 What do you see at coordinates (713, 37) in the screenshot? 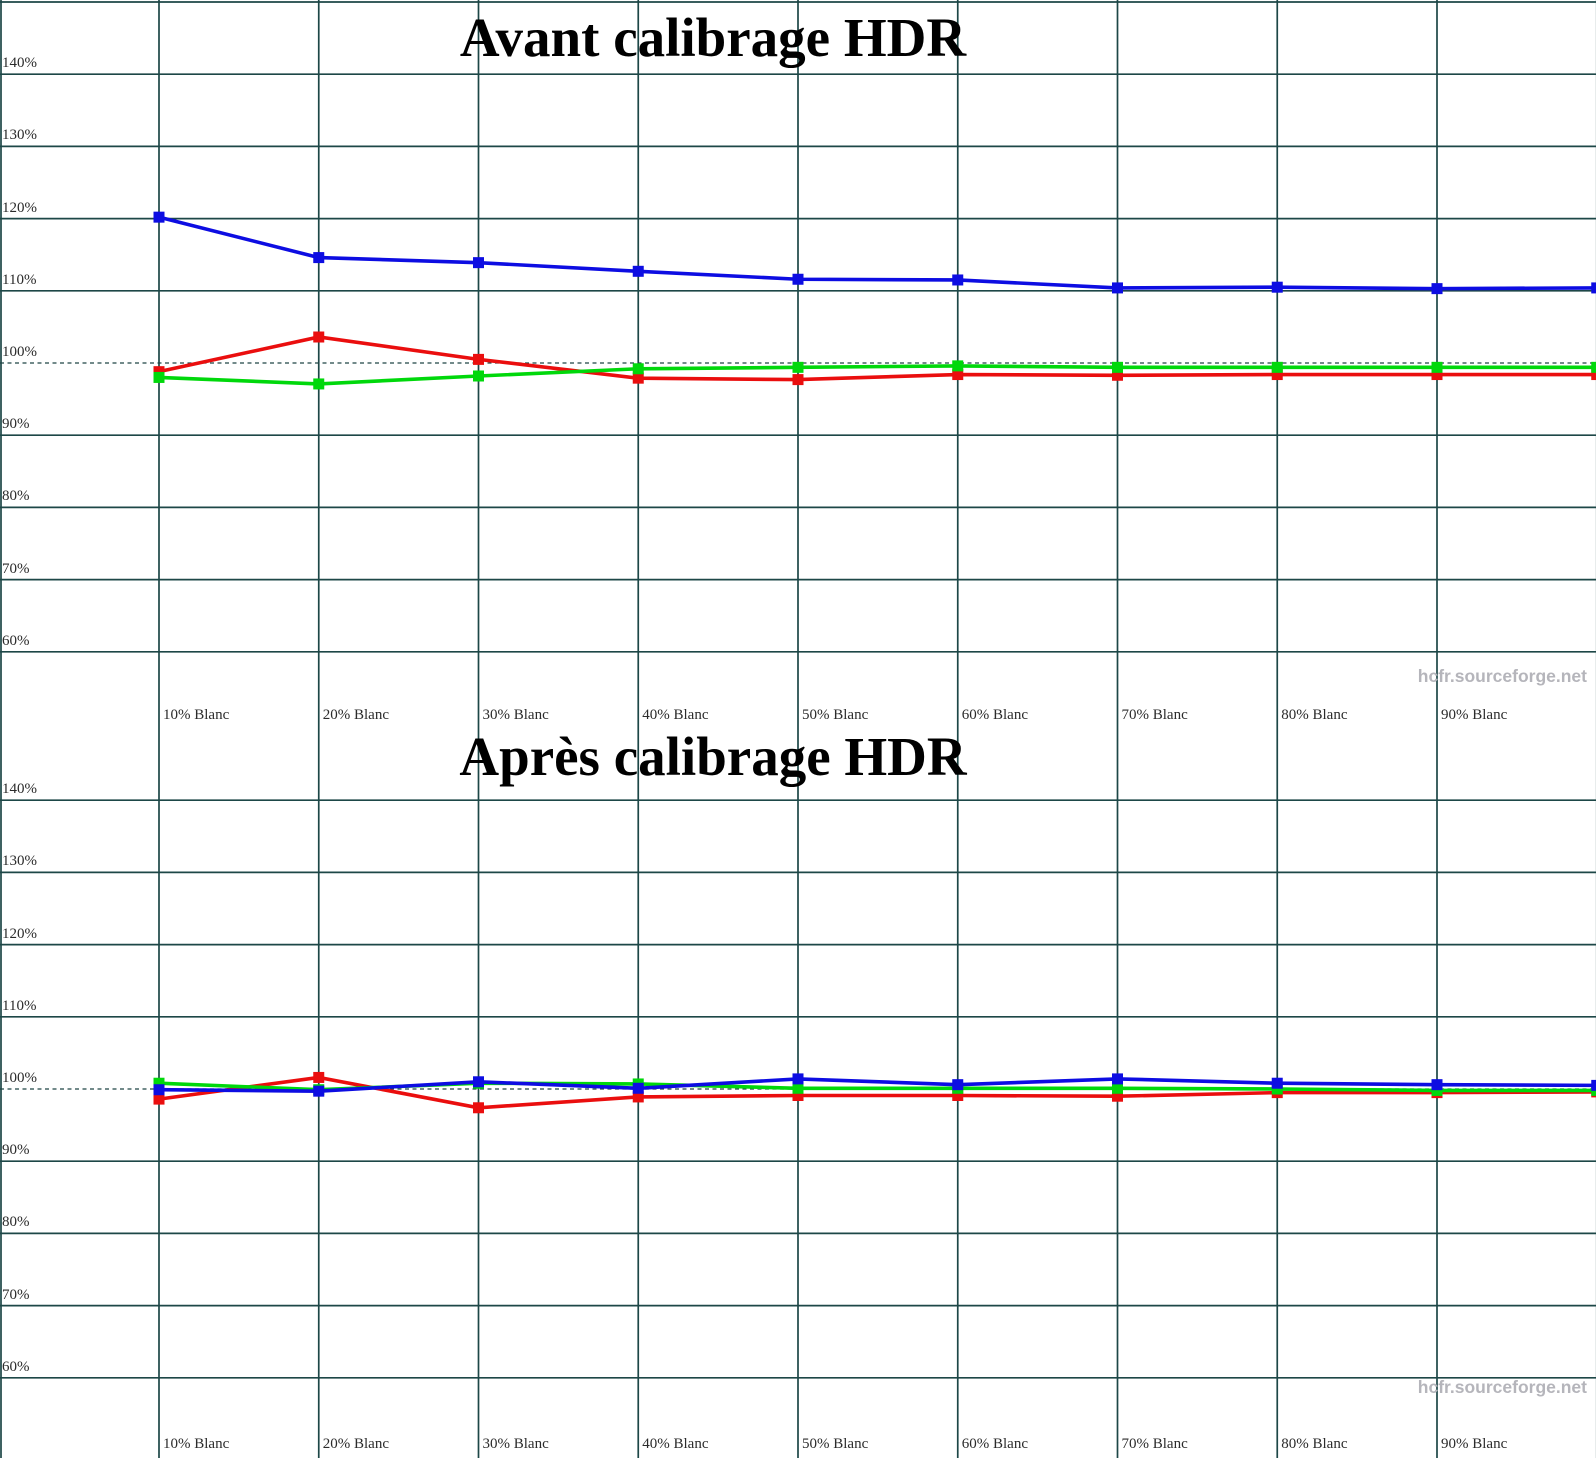
I see `chart-title: Avant calibrage HDR` at bounding box center [713, 37].